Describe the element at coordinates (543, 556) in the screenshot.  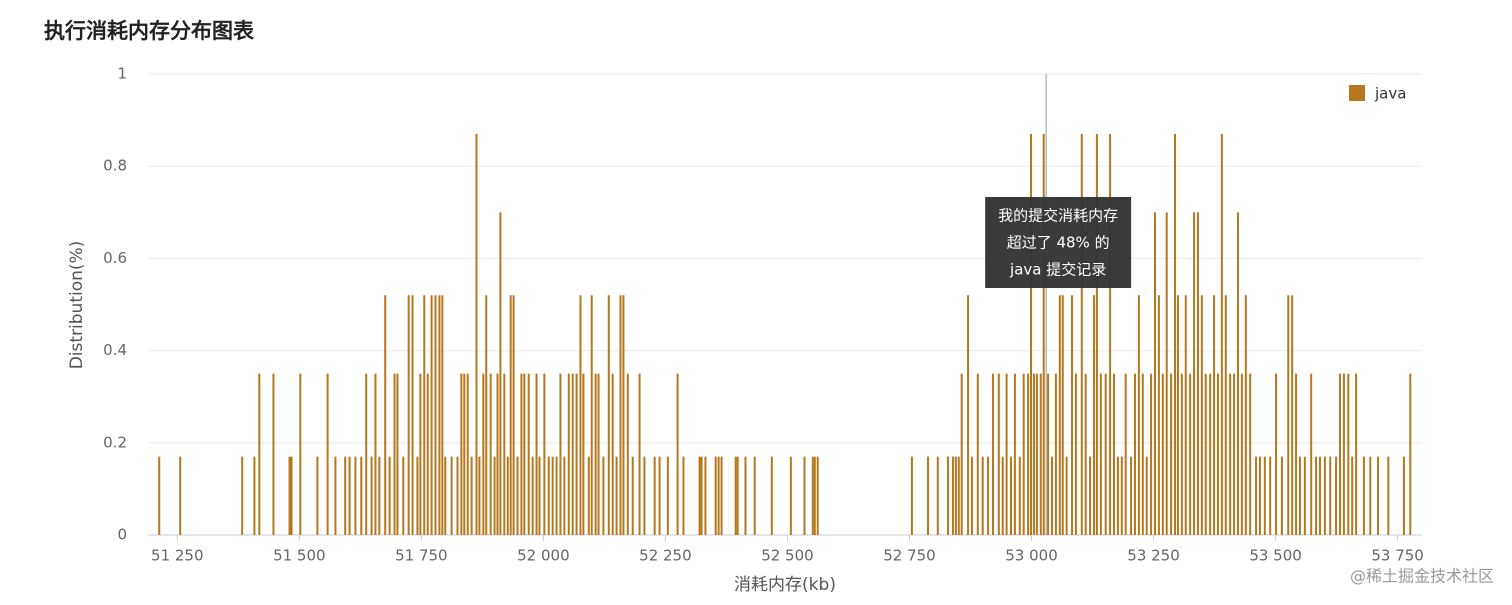
I see `x-tick-label: 52 000` at that location.